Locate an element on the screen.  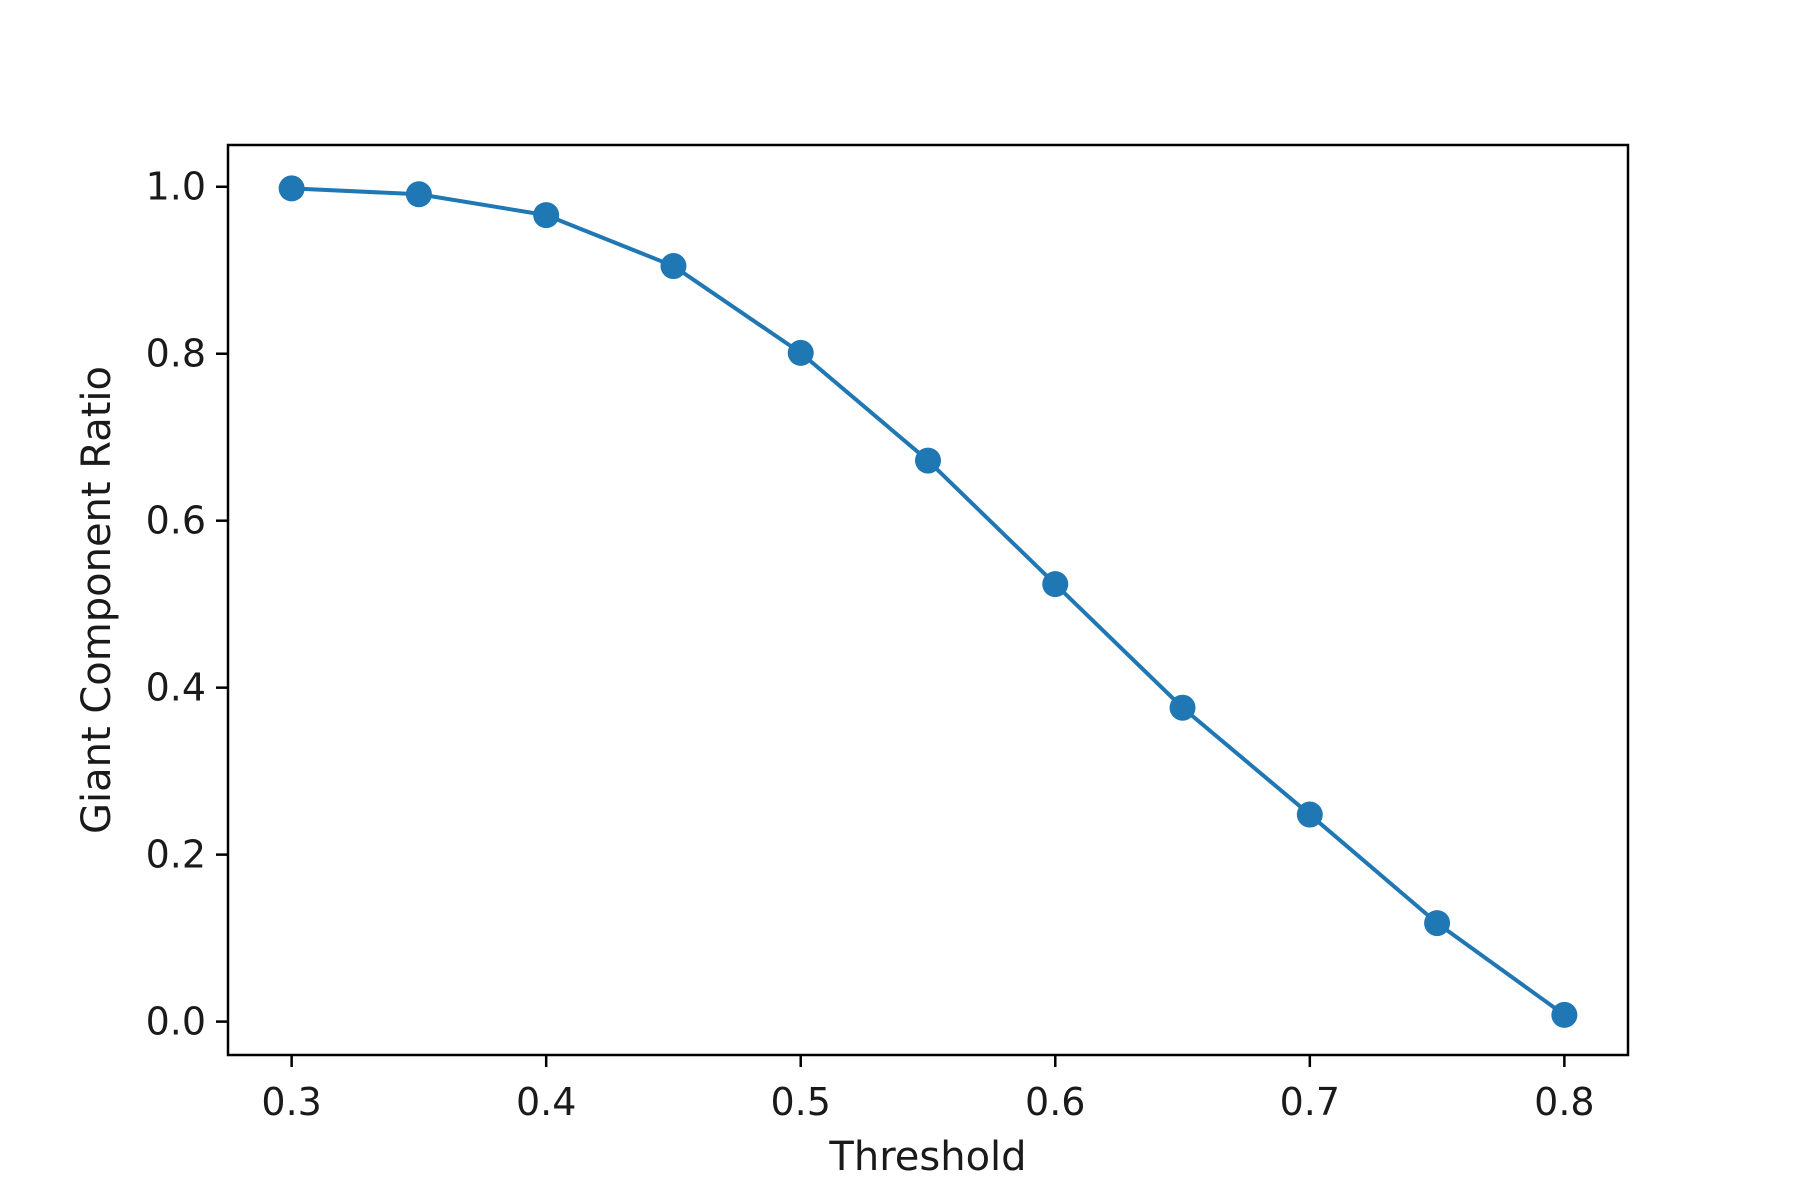
y-axis: 0.0 0.2 0.4 0.6 0.8 1.0 is located at coordinates (187, 604).